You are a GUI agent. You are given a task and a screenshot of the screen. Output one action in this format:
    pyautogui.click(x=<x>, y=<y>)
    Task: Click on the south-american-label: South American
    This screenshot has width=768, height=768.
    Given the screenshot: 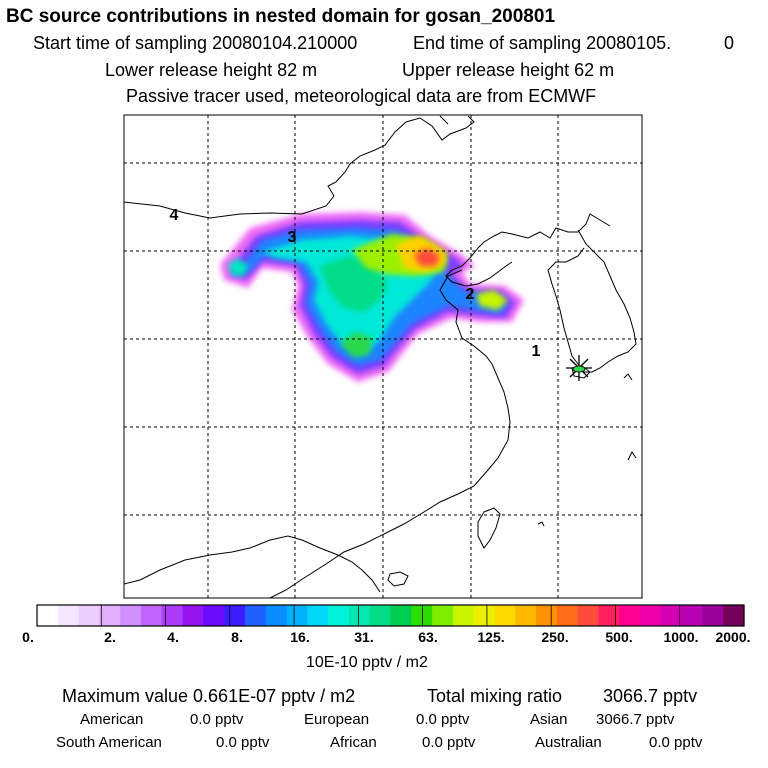 What is the action you would take?
    pyautogui.click(x=109, y=742)
    